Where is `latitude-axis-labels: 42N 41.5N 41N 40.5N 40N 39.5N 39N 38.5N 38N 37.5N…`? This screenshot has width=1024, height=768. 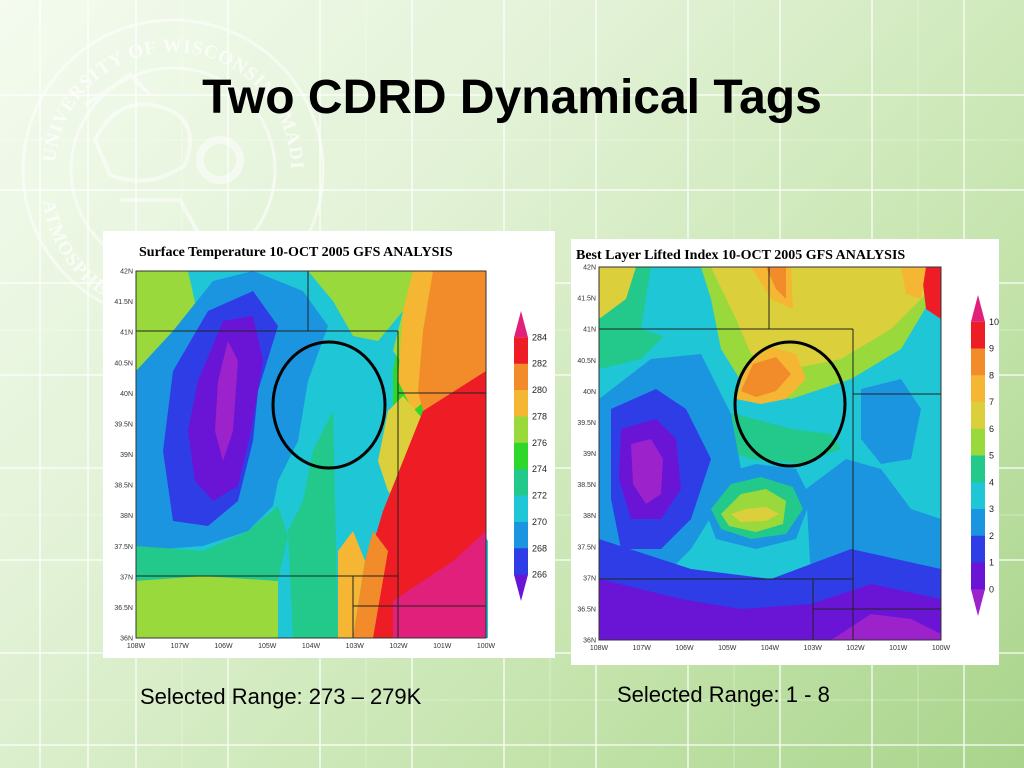 latitude-axis-labels: 42N 41.5N 41N 40.5N 40N 39.5N 39N 38.5N 38N 37.5N… is located at coordinates (123, 456).